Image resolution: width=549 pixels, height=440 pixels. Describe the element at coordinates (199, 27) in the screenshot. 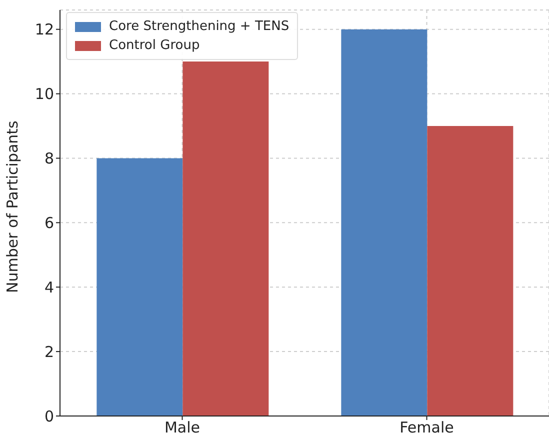

I see `legend-label: Core Strengthening + TENS` at that location.